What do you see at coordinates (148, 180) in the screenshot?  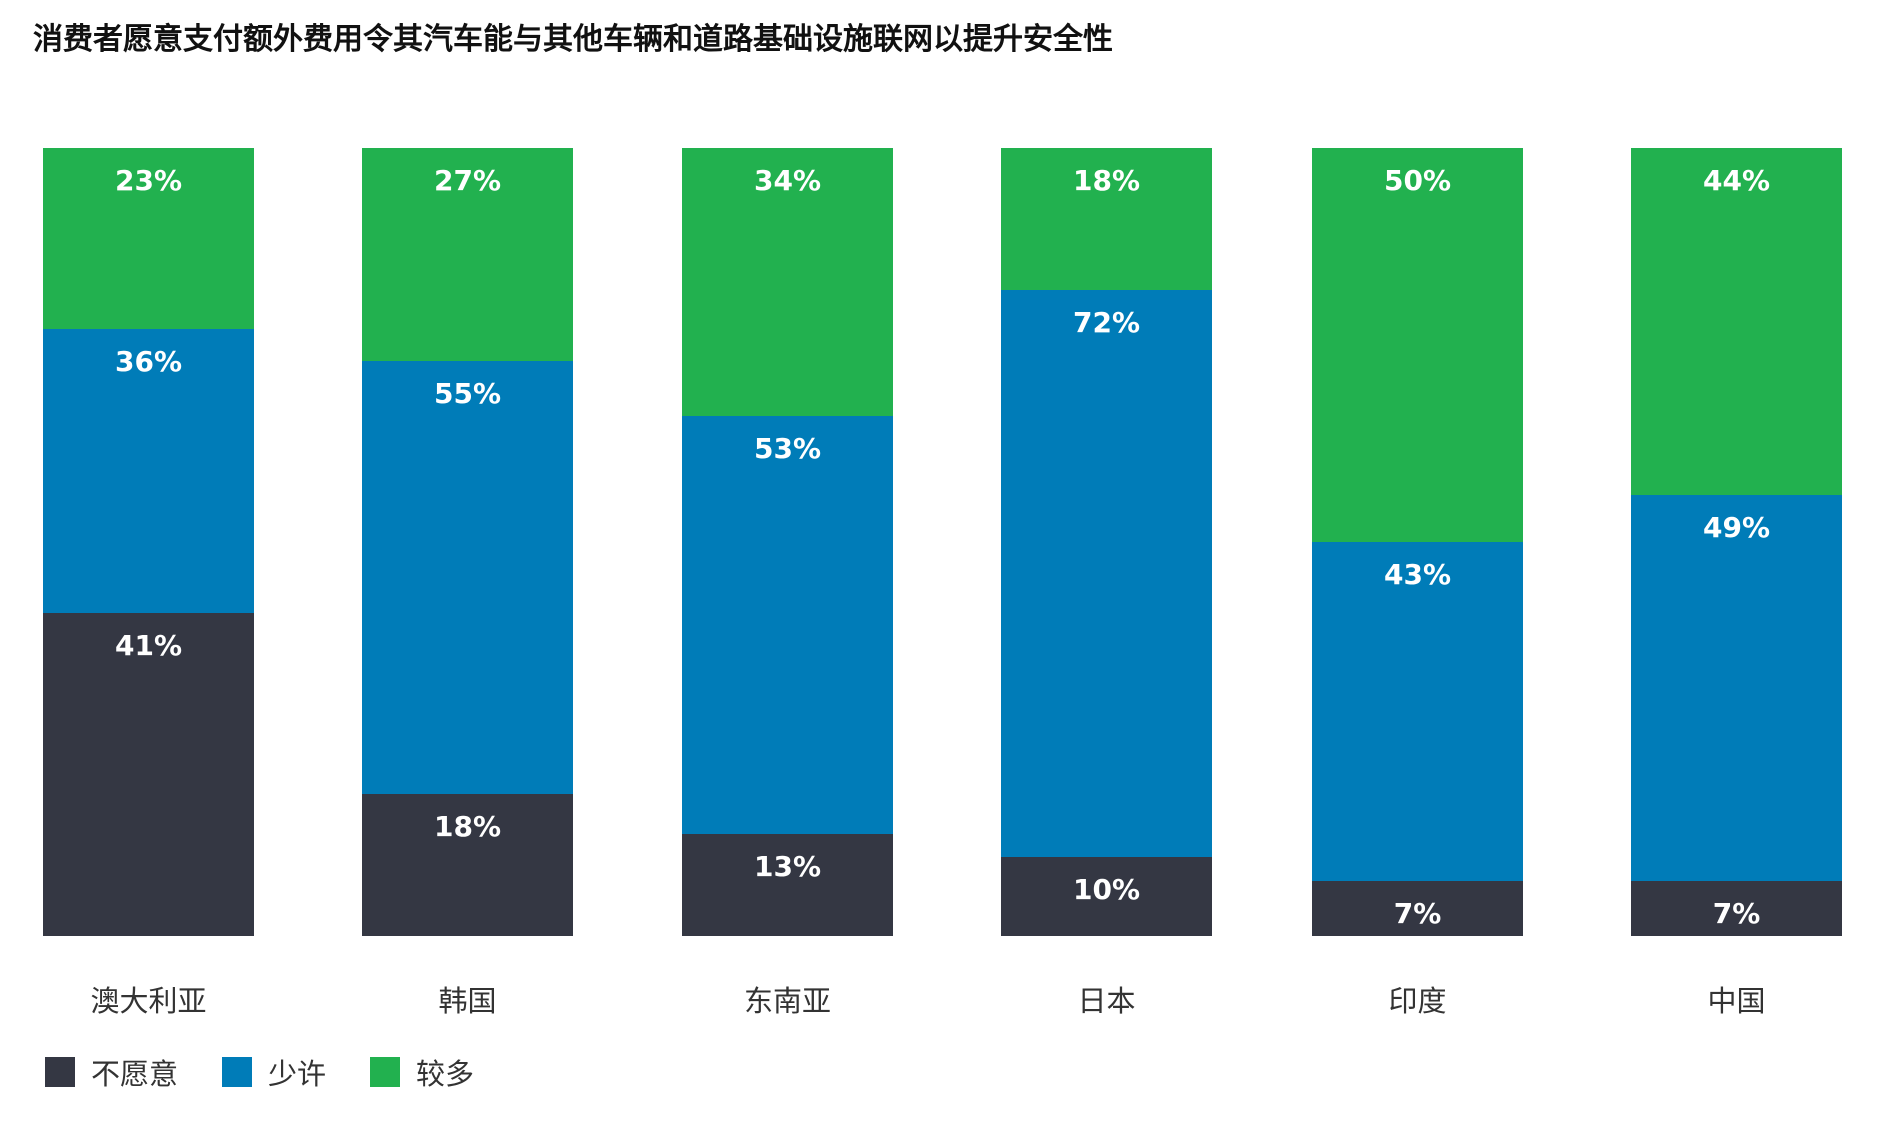 I see `value-label: 23%` at bounding box center [148, 180].